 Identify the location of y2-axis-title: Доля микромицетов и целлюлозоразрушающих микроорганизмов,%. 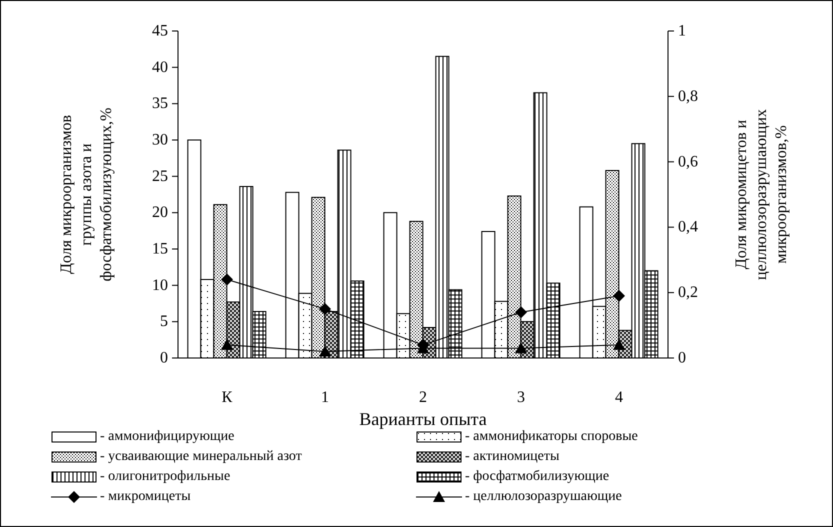
(761, 194).